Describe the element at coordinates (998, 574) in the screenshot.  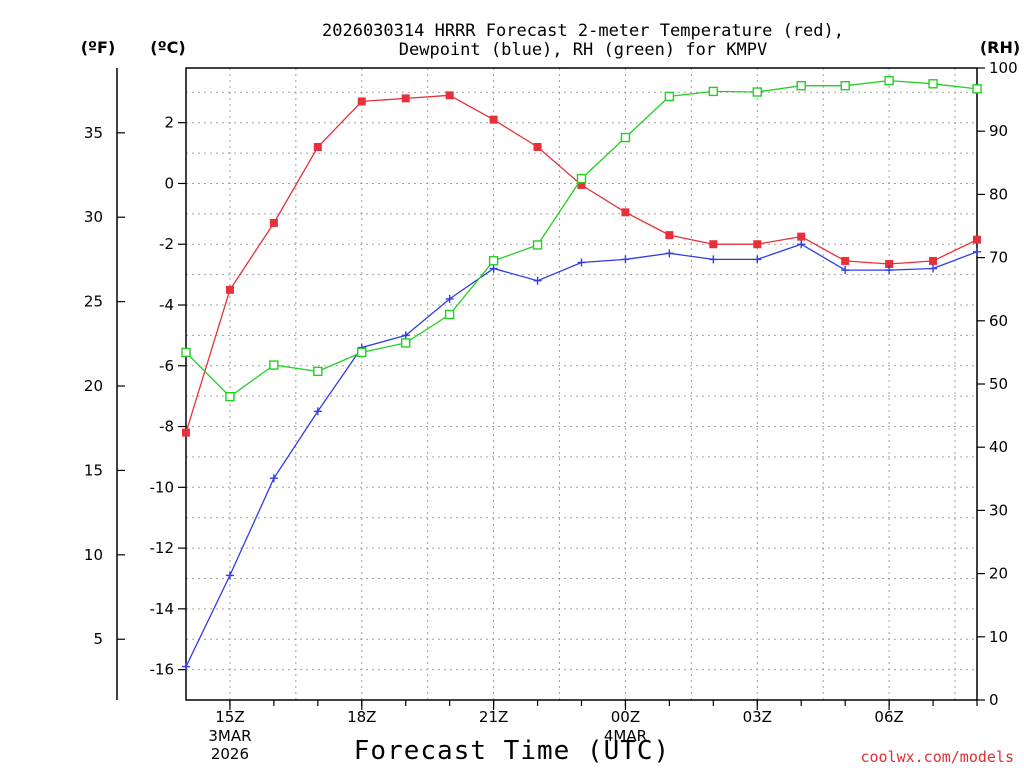
I see `rh-tick-label: 20` at that location.